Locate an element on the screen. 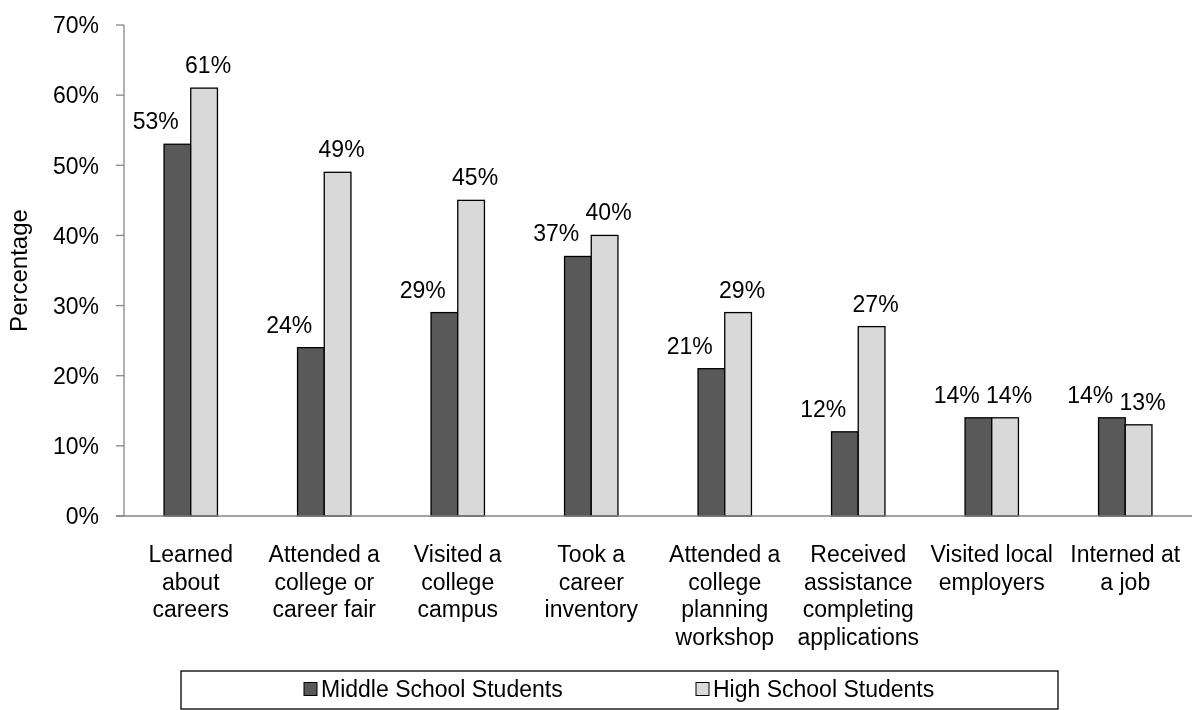  data-label: 21% is located at coordinates (689, 345).